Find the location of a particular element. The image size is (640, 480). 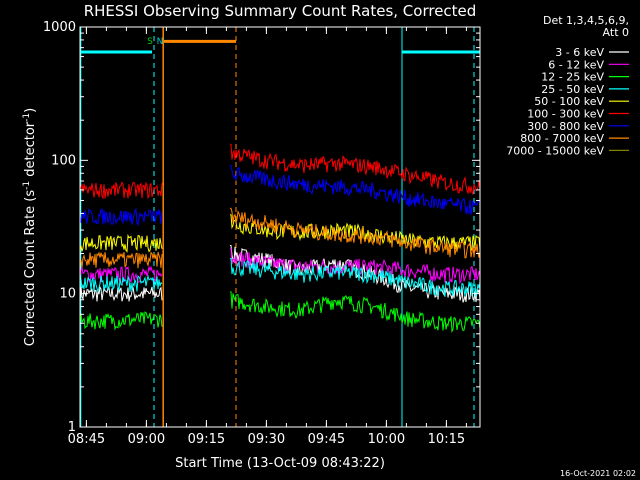

series-2-trace-b is located at coordinates (355, 312).